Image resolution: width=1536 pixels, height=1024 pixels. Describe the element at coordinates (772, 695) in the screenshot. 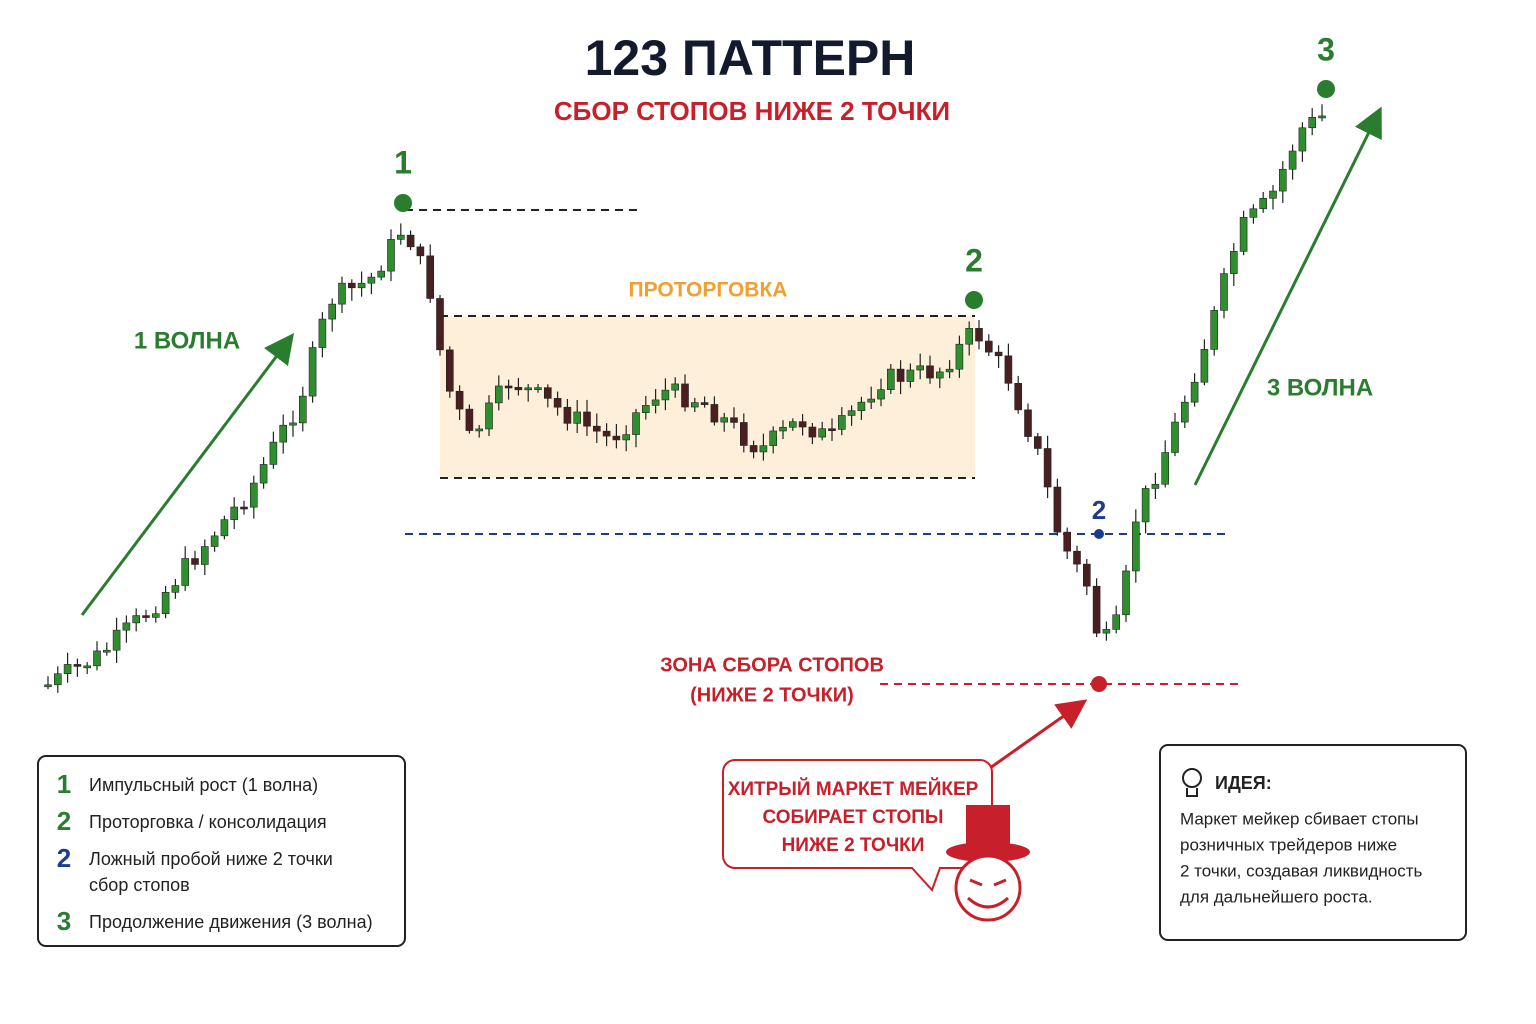

I see `zone-label: (НИЖЕ 2 ТОЧКИ)` at that location.